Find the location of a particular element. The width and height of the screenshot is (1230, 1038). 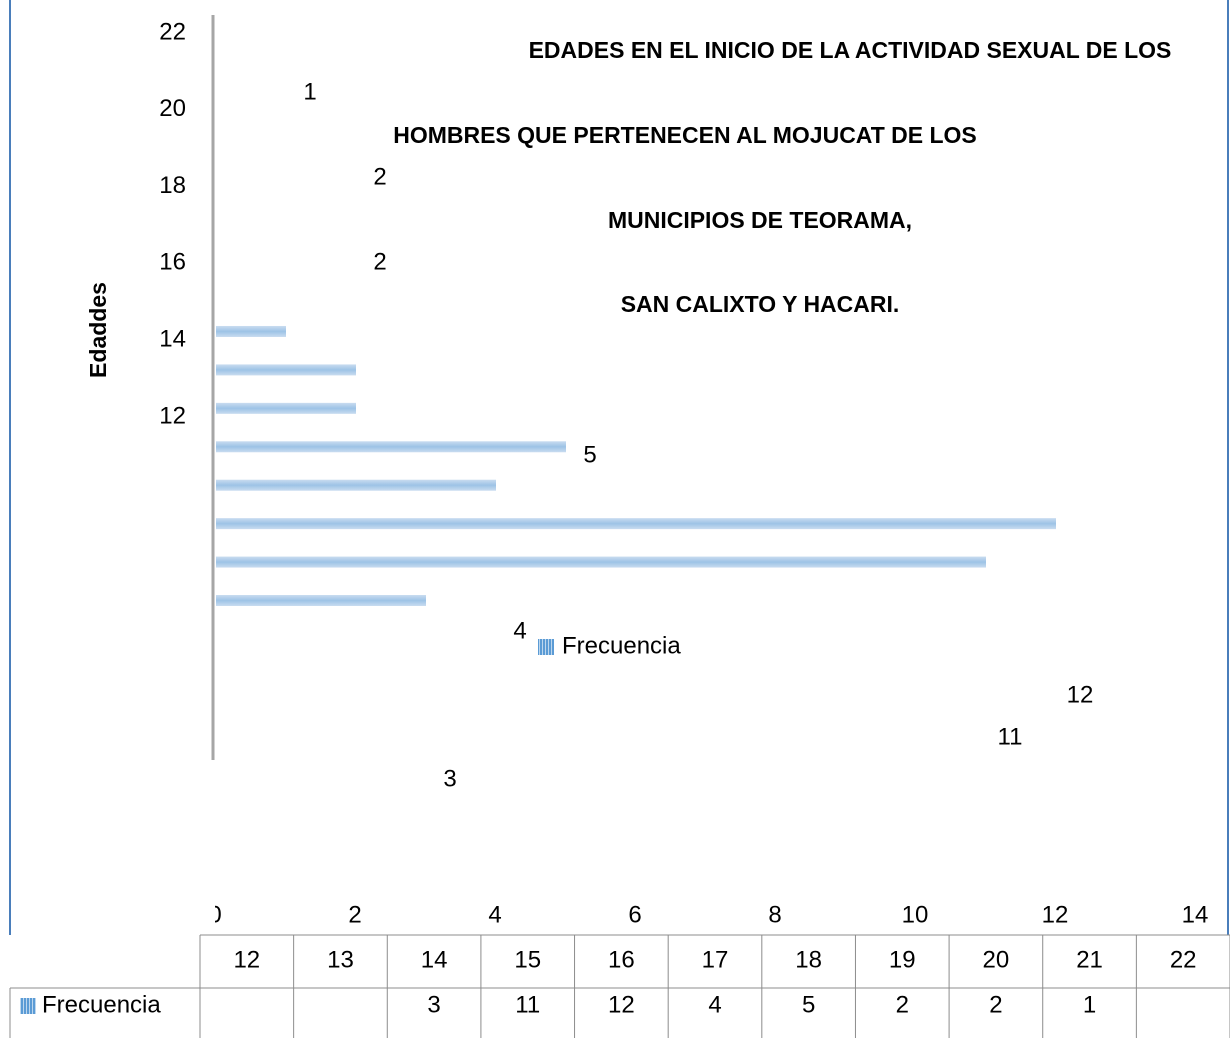

chart-title: HOMBRES QUE PERTENECEN AL MOJUCAT DE LOS is located at coordinates (685, 135).